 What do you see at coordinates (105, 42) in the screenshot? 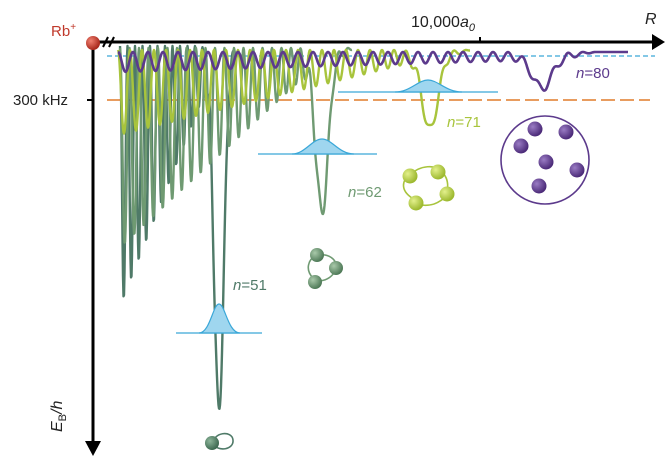
I see `axis-break` at bounding box center [105, 42].